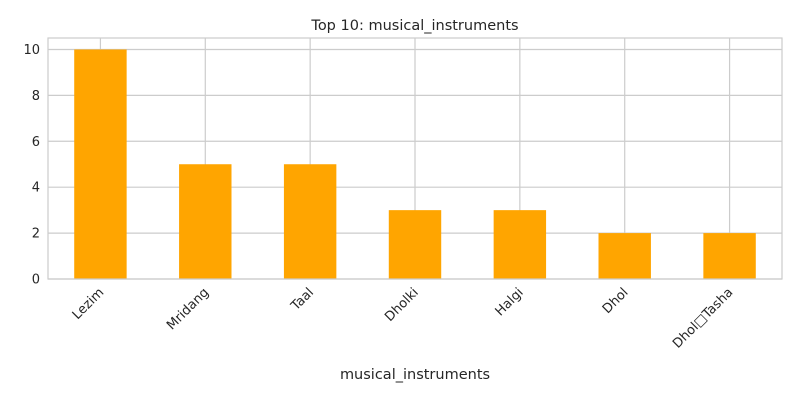 This screenshot has width=800, height=400. Describe the element at coordinates (414, 26) in the screenshot. I see `chart-title: Top 10: musical_instruments` at that location.